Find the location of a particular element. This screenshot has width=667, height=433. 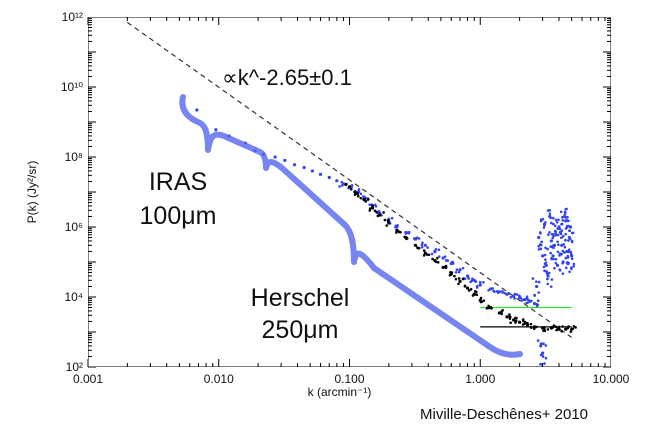

iras-wavelength-label: 100μm is located at coordinates (178, 216).